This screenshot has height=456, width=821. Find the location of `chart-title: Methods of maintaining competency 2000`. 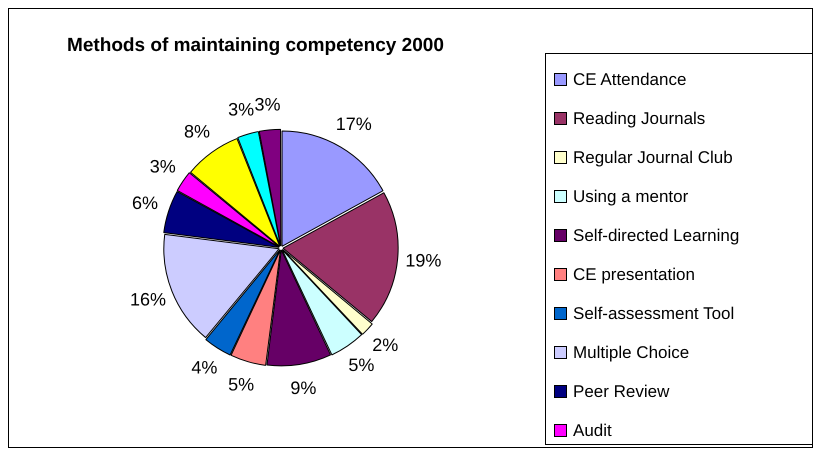

chart-title: Methods of maintaining competency 2000 is located at coordinates (255, 46).